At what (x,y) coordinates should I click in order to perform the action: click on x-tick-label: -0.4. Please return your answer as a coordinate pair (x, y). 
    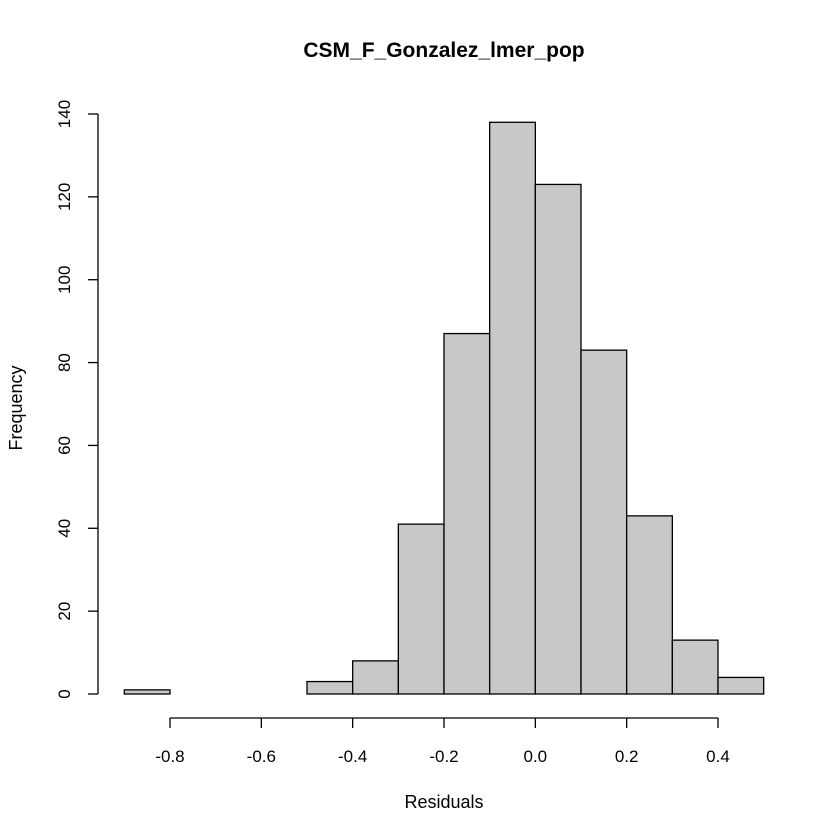
    Looking at the image, I should click on (352, 756).